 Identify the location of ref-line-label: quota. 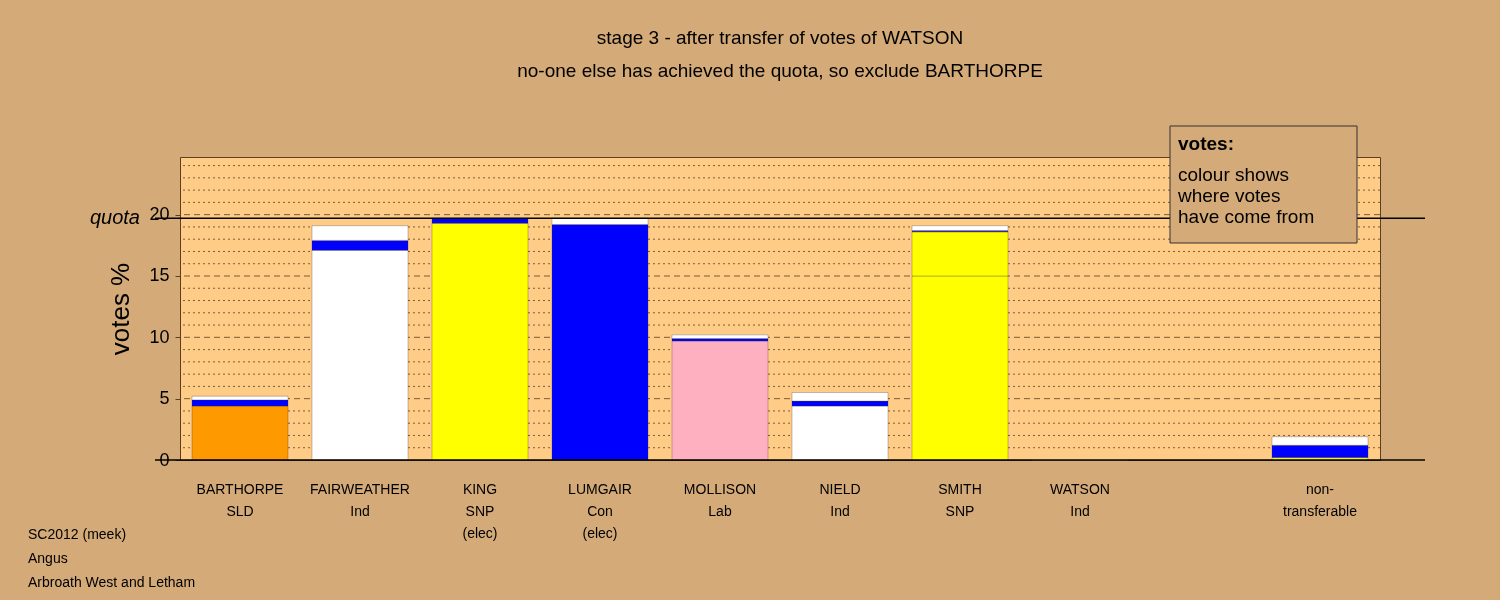
(114, 217).